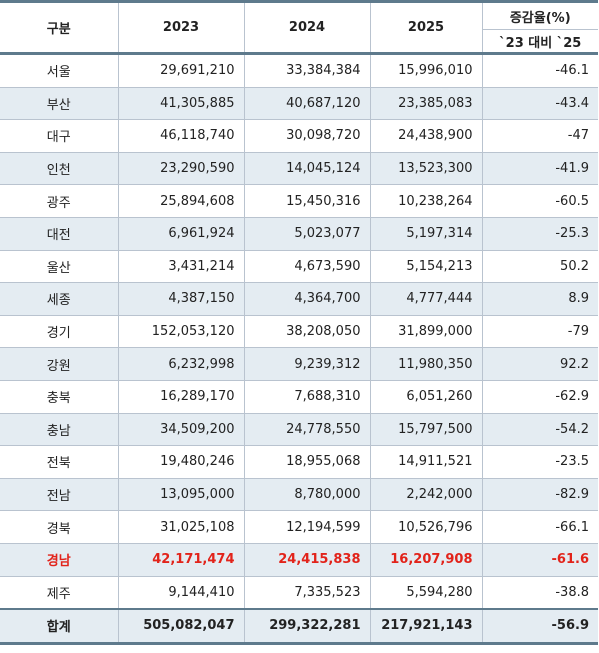 The height and width of the screenshot is (653, 599). Describe the element at coordinates (181, 593) in the screenshot. I see `value-cell-y2023: 9,144,410` at that location.